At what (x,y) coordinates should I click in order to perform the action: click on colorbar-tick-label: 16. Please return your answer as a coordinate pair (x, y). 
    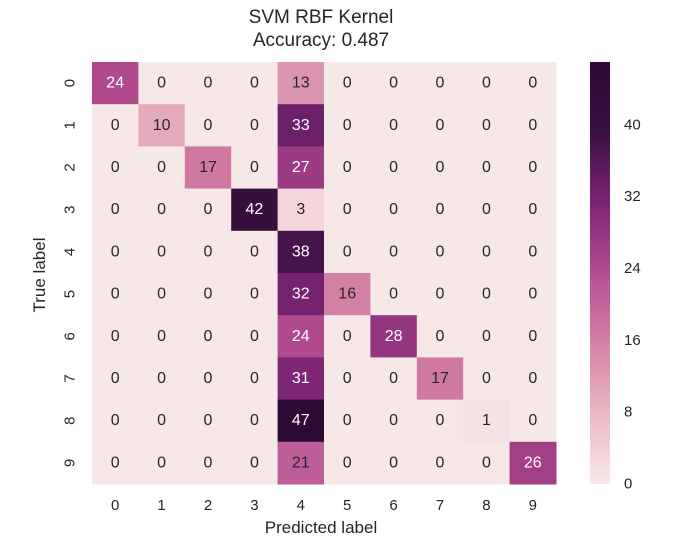
    Looking at the image, I should click on (632, 340).